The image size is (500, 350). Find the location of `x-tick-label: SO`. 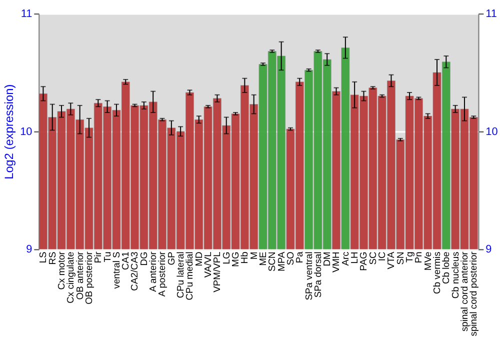

x-tick-label: SO is located at coordinates (290, 259).